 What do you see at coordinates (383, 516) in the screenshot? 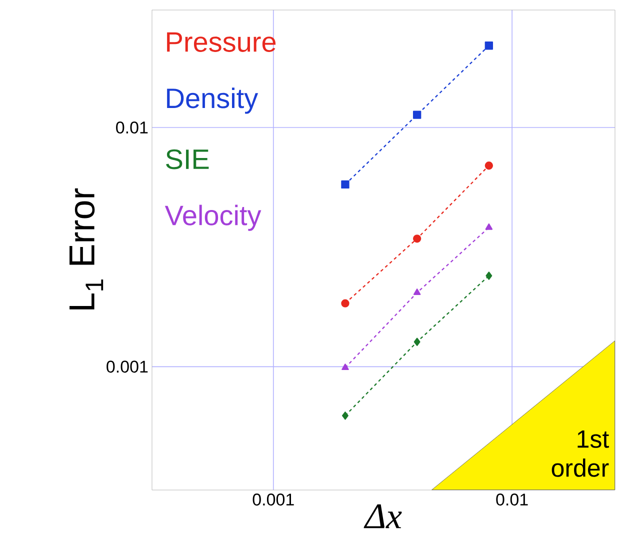
I see `x-axis-title: Δx` at bounding box center [383, 516].